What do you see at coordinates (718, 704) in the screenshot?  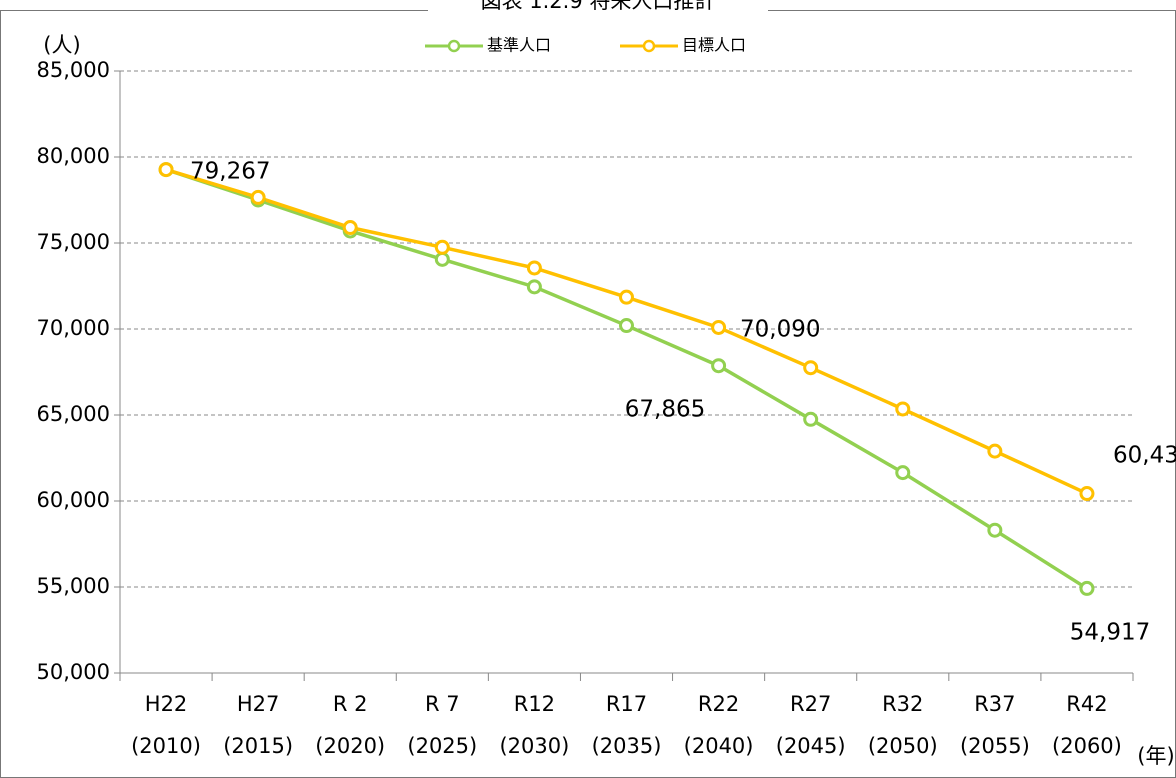 I see `x-tick-label: R22` at bounding box center [718, 704].